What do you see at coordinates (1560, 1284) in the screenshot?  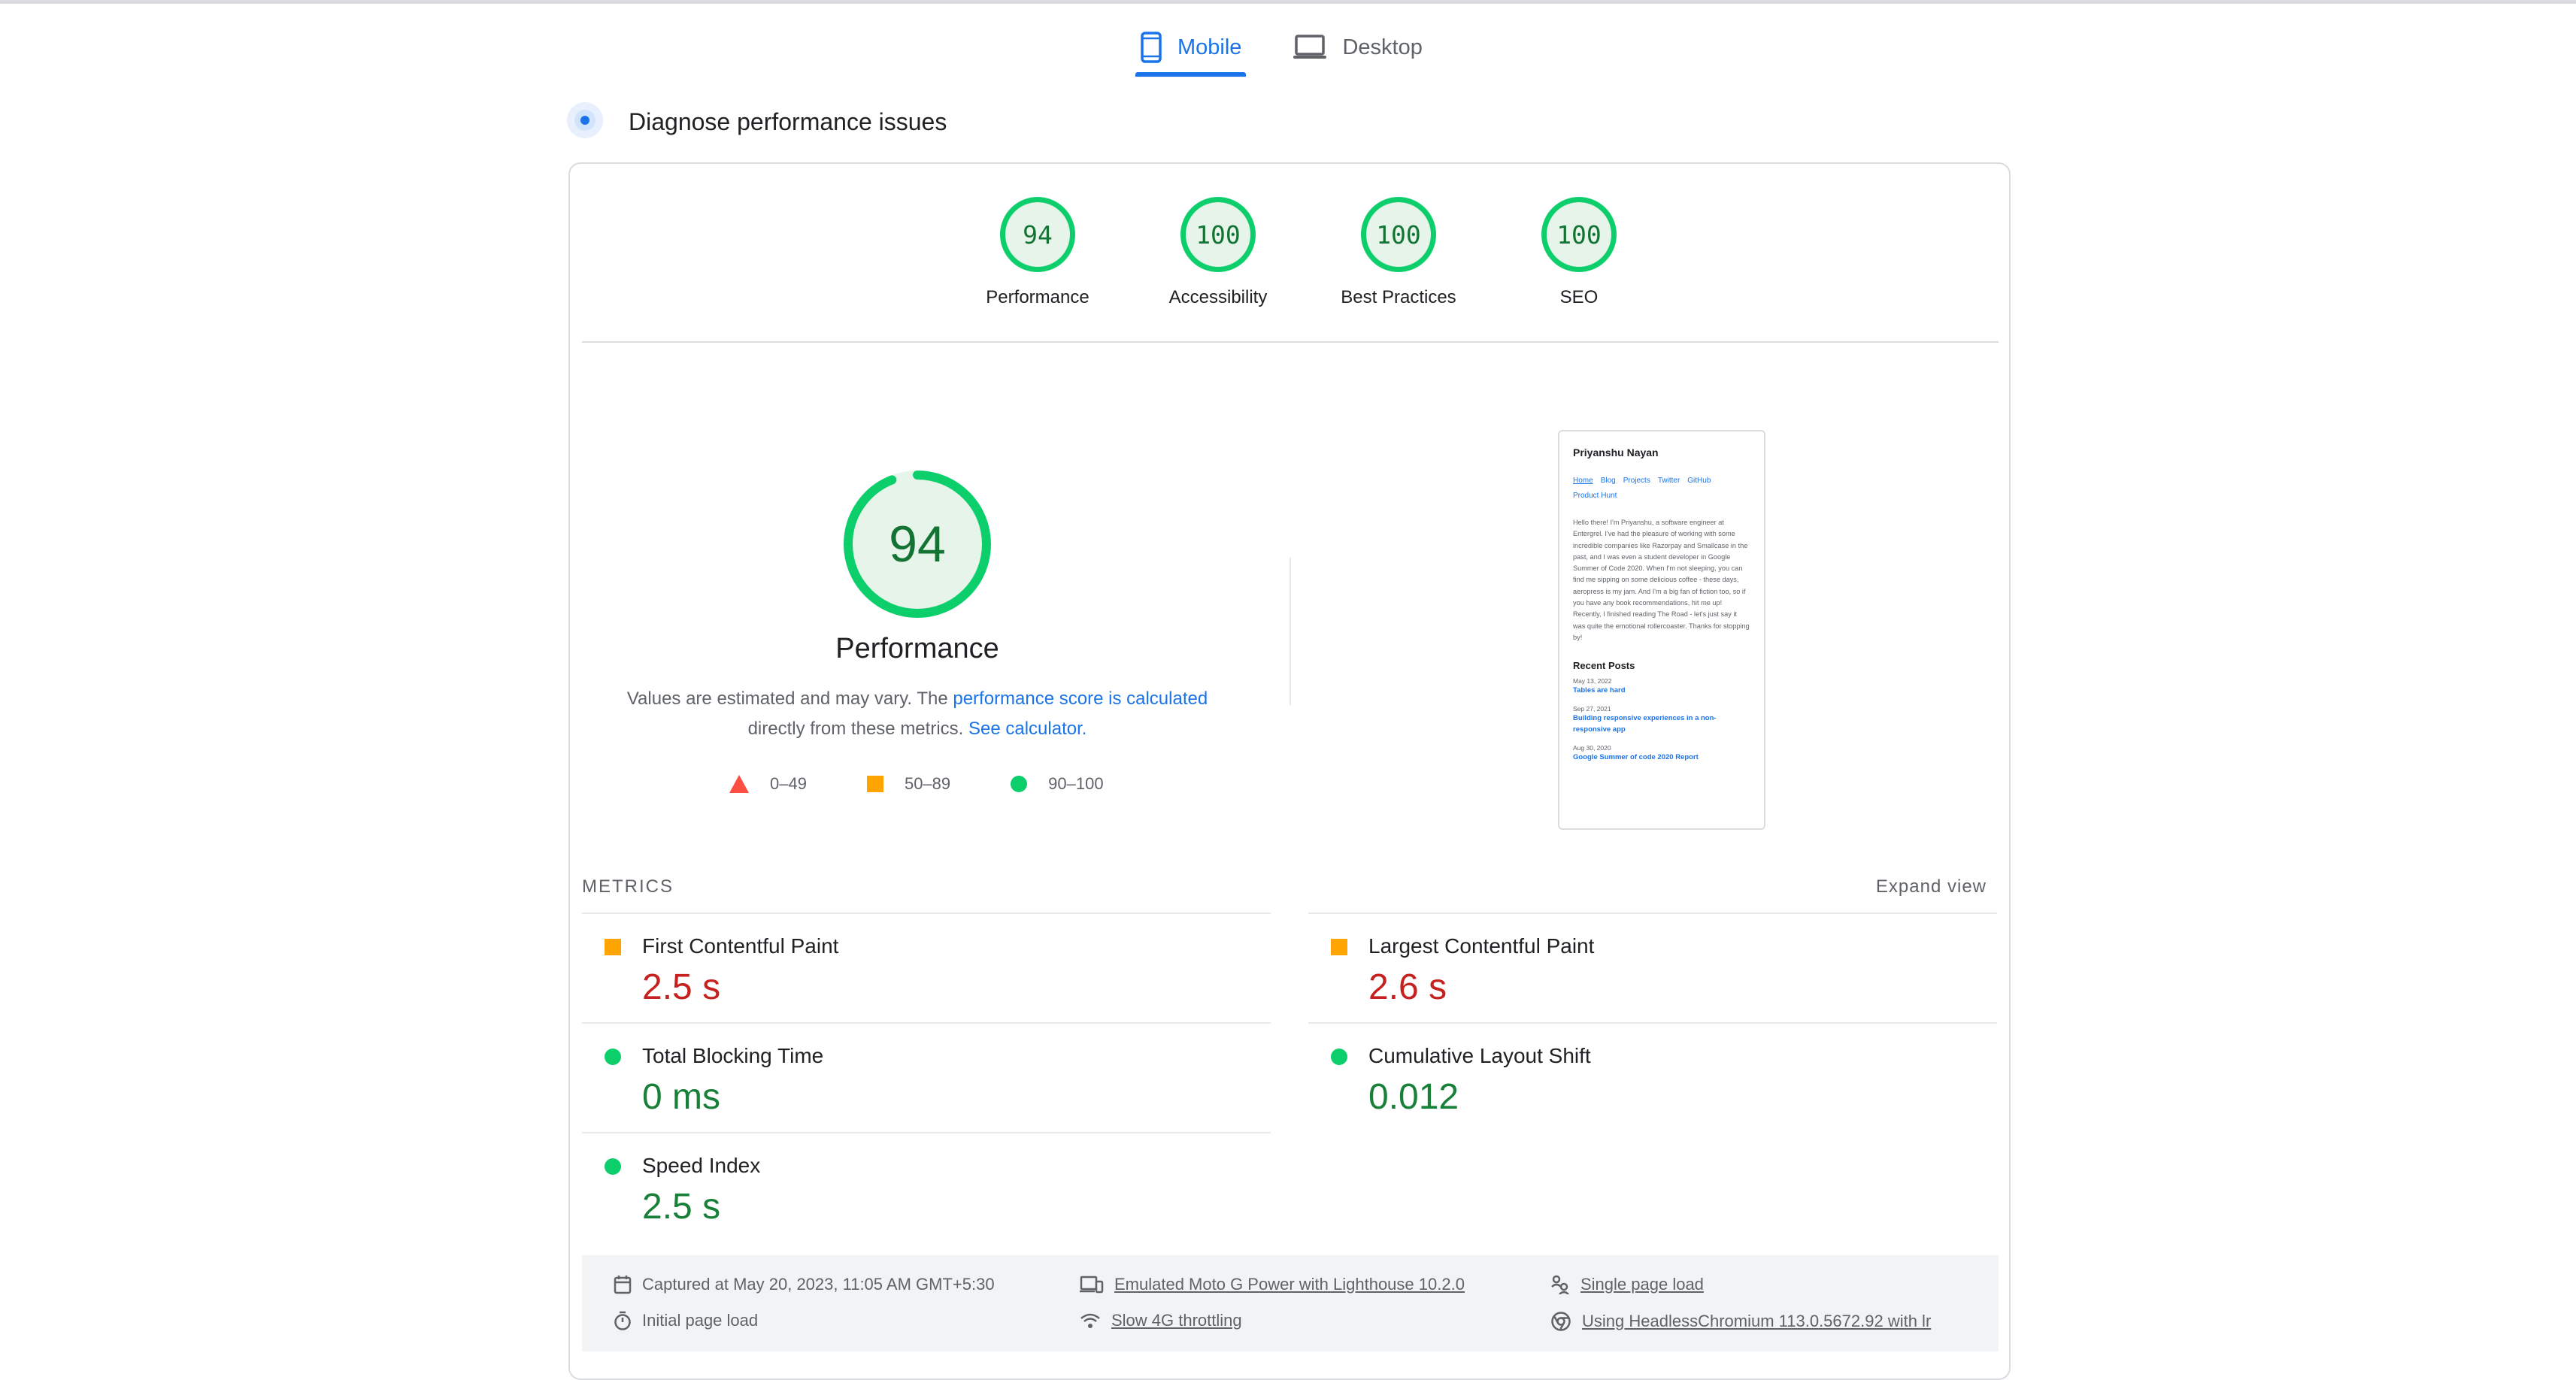 I see `people-icon` at bounding box center [1560, 1284].